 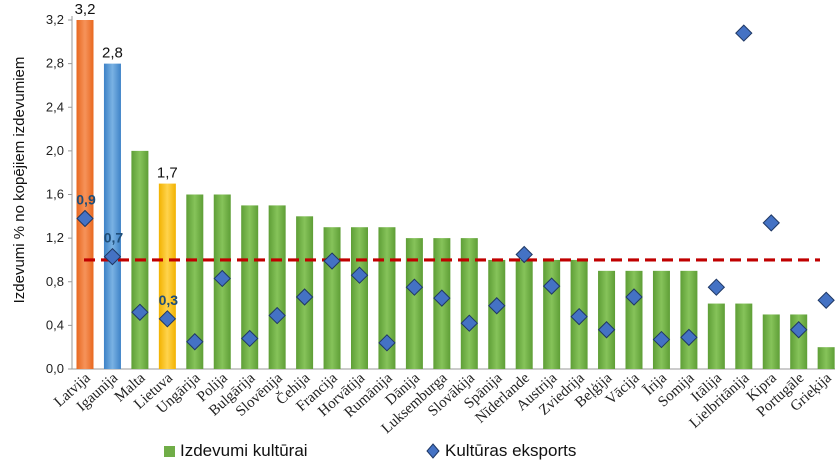 What do you see at coordinates (244, 450) in the screenshot?
I see `legend-bar-label: Izdevumi kultūrai` at bounding box center [244, 450].